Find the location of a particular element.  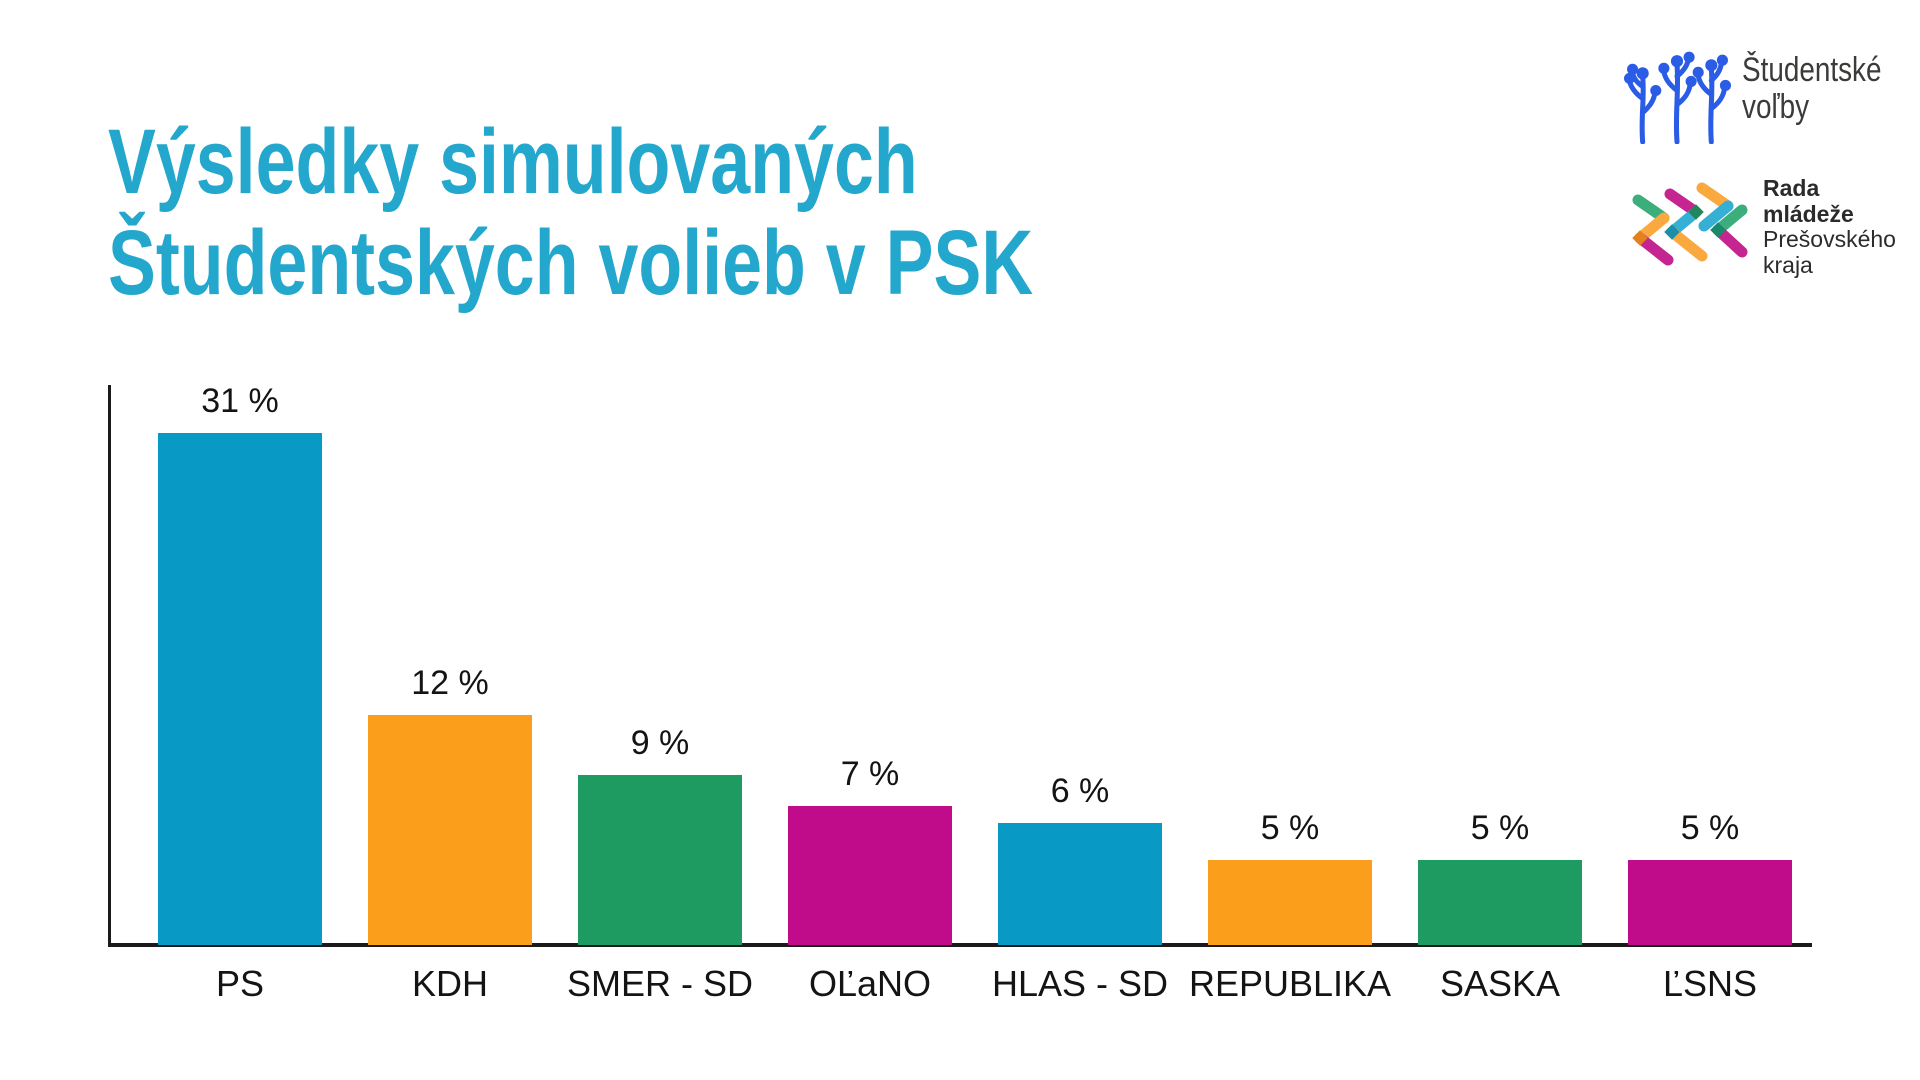

studentske-volby-icon is located at coordinates (1677, 97).